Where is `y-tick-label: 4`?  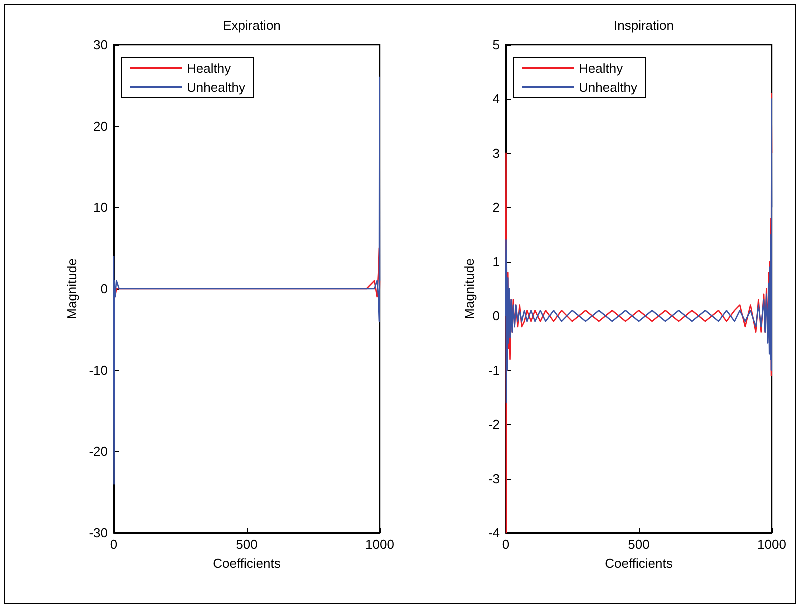
y-tick-label: 4 is located at coordinates (496, 99).